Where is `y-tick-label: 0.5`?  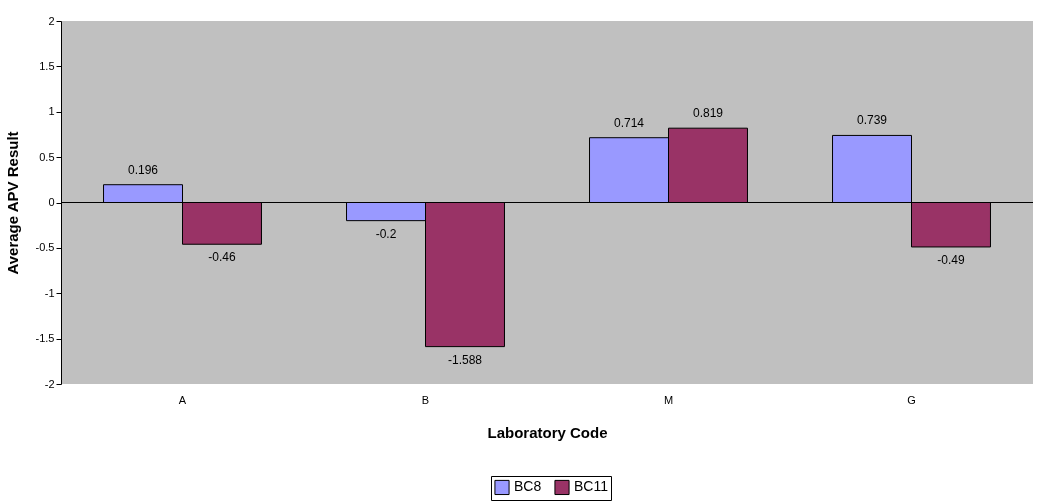
y-tick-label: 0.5 is located at coordinates (47, 156).